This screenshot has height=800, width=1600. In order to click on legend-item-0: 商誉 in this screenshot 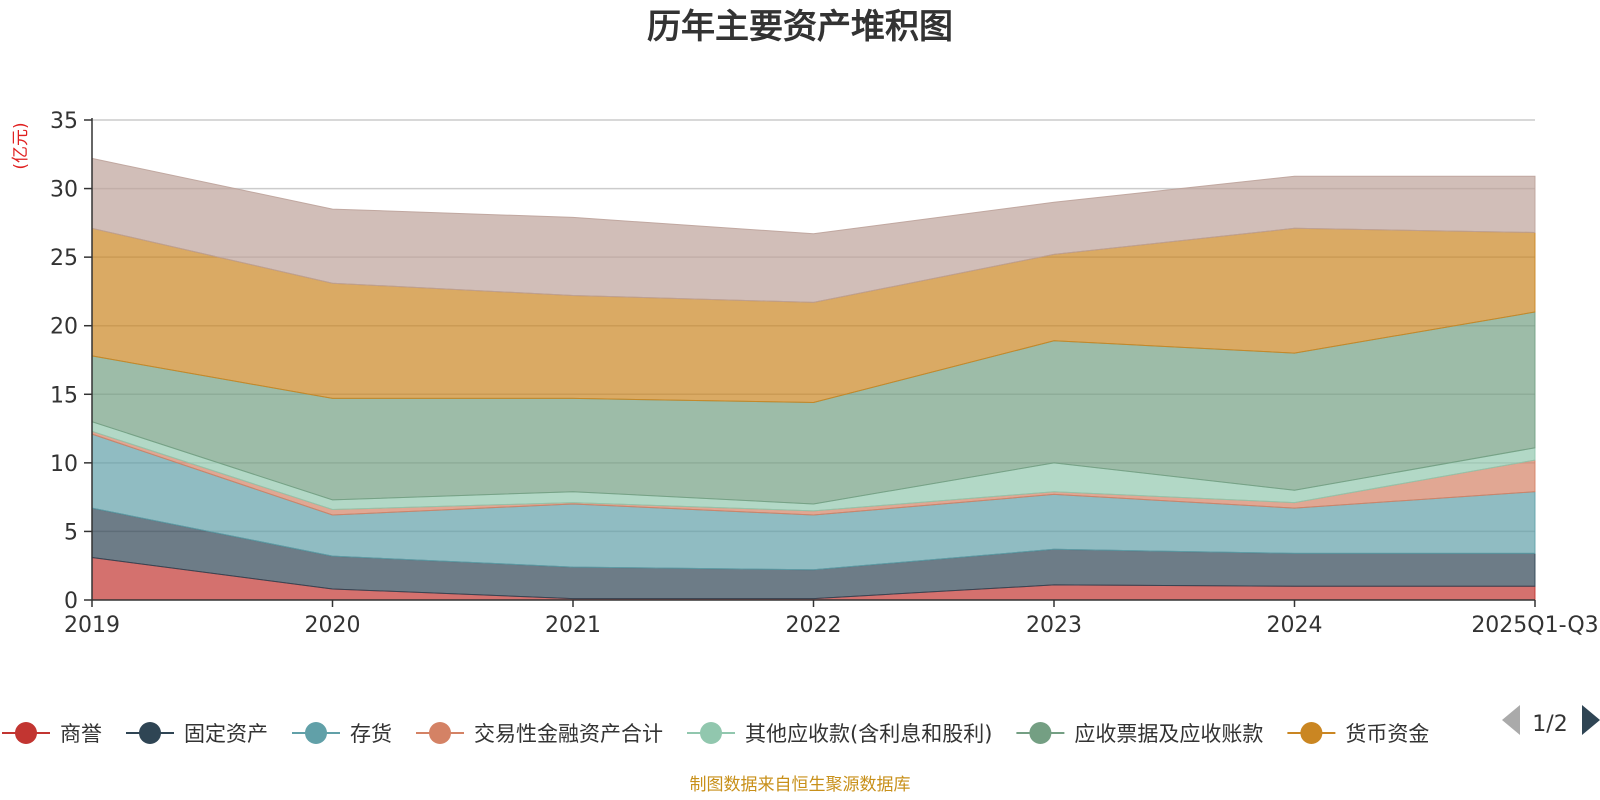, I will do `click(52, 734)`.